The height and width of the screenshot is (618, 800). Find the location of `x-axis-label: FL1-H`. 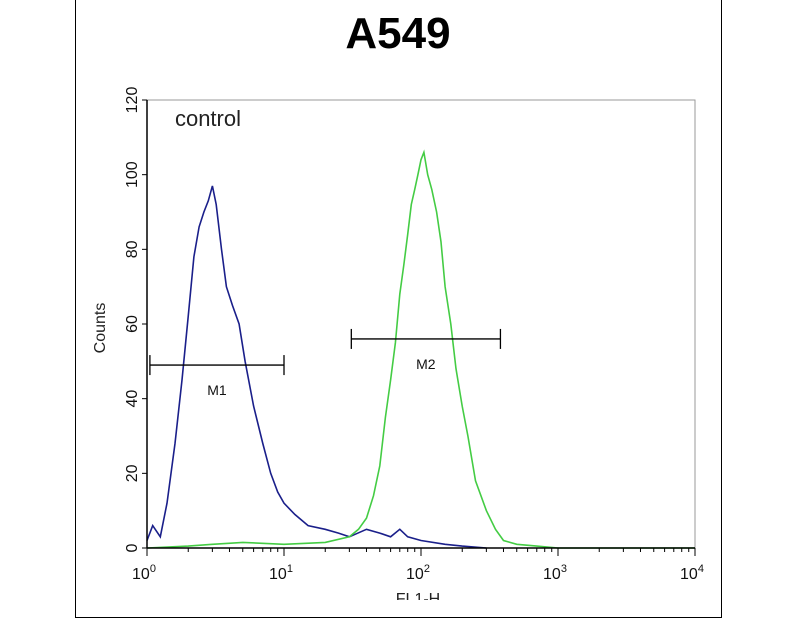

x-axis-label: FL1-H is located at coordinates (418, 595).